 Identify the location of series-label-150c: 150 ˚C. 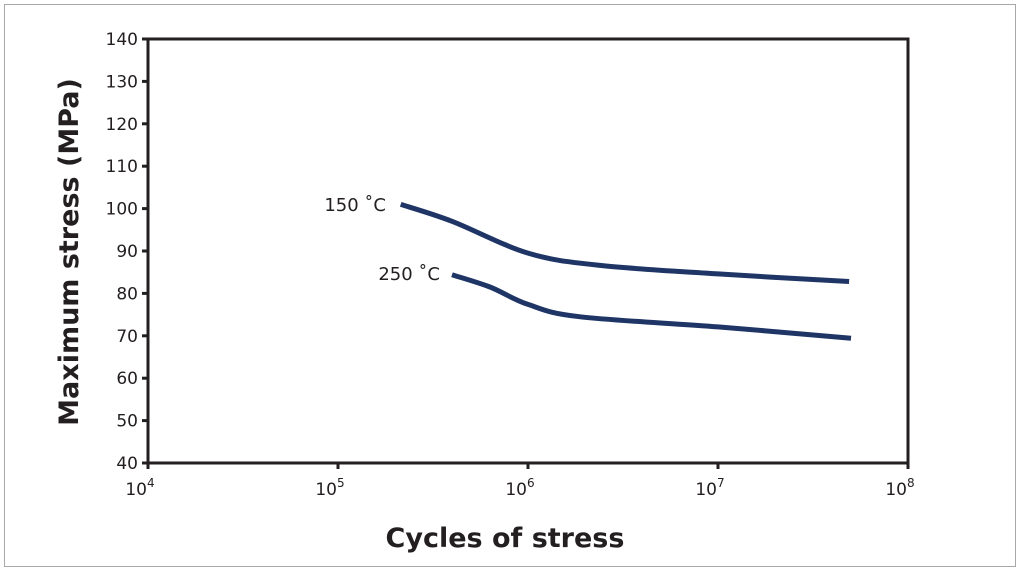
(355, 205).